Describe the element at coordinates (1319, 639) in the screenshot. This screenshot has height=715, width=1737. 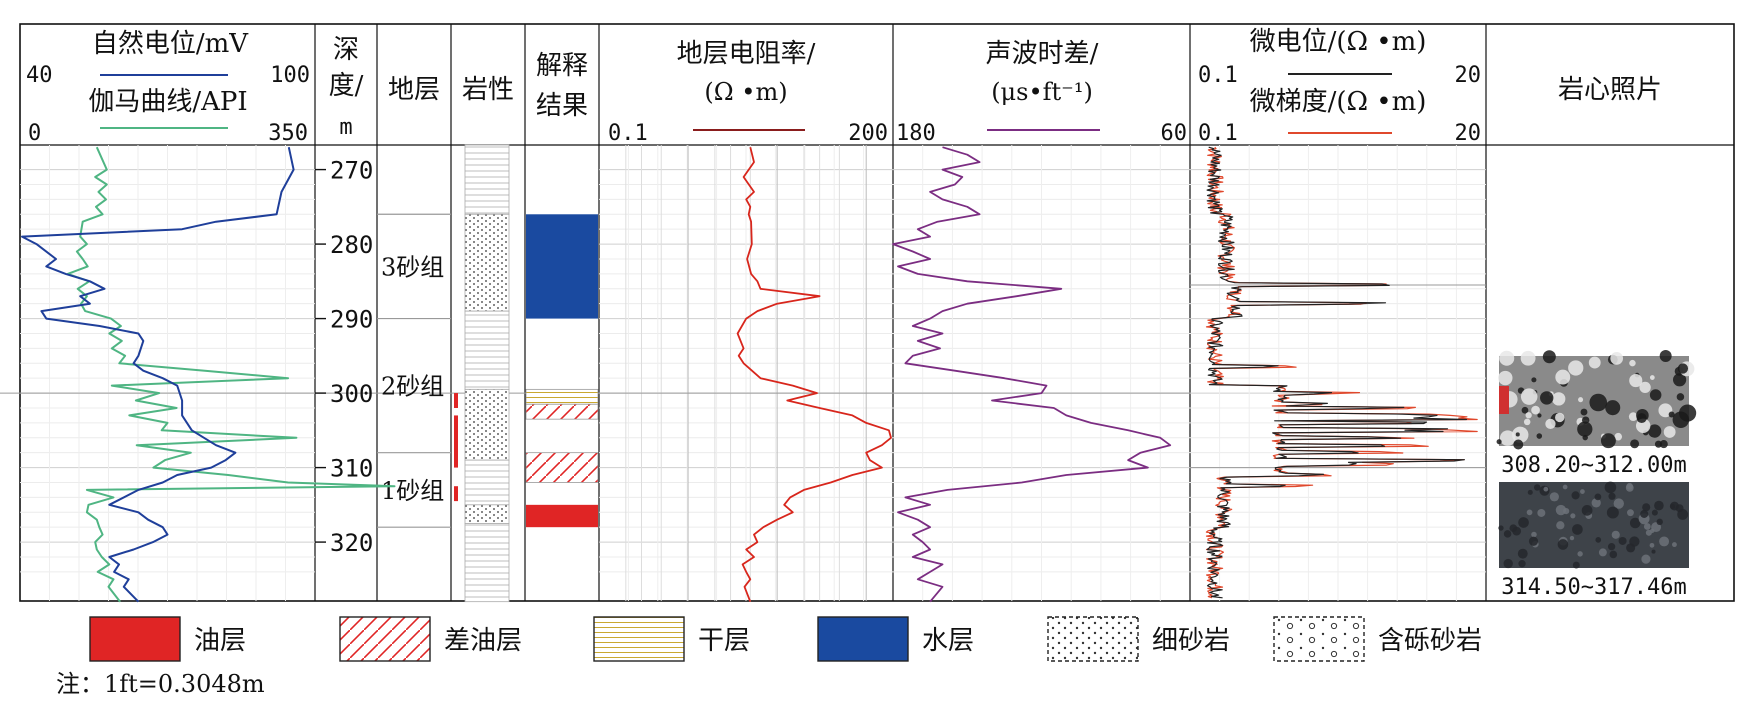
I see `legend-swatch-pebbly-sand` at that location.